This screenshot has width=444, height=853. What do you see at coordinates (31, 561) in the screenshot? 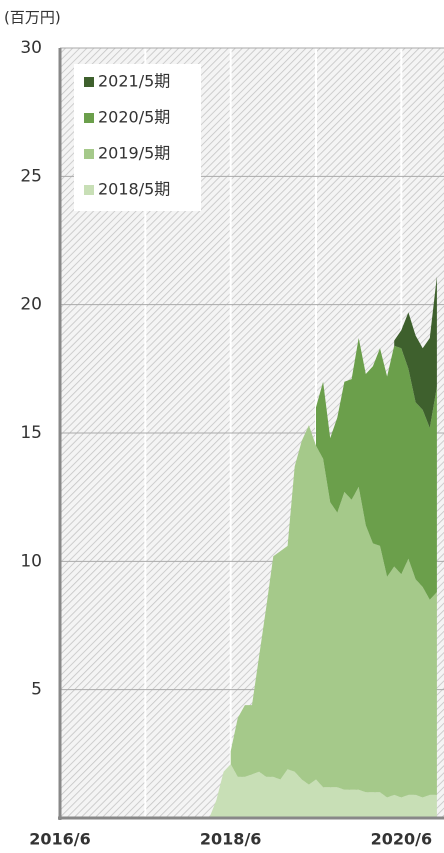
I see `y-tick-label: 10` at bounding box center [31, 561].